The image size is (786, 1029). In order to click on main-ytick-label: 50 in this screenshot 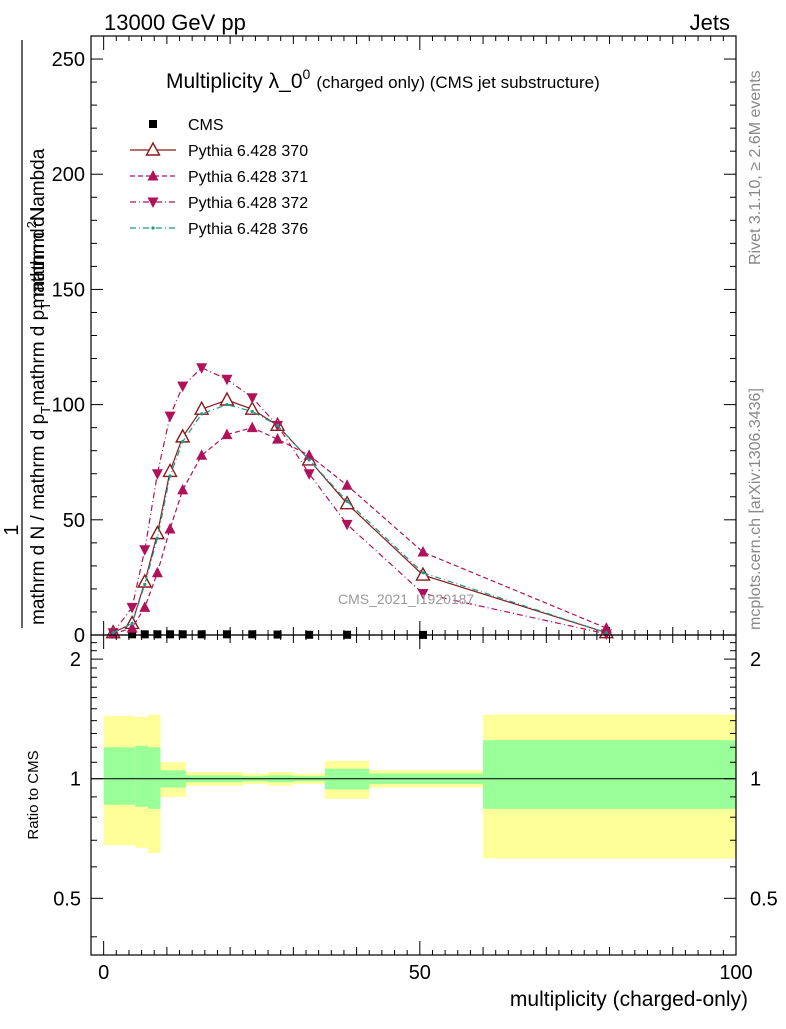, I will do `click(74, 521)`.